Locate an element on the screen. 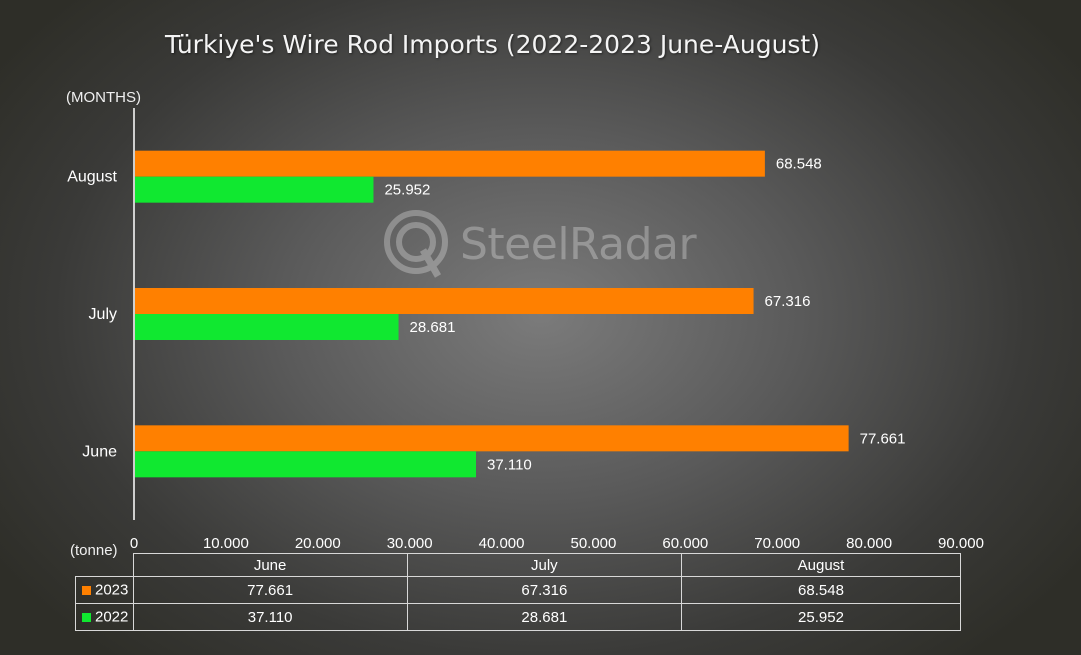 This screenshot has height=655, width=1081. table-header-august: August is located at coordinates (821, 565).